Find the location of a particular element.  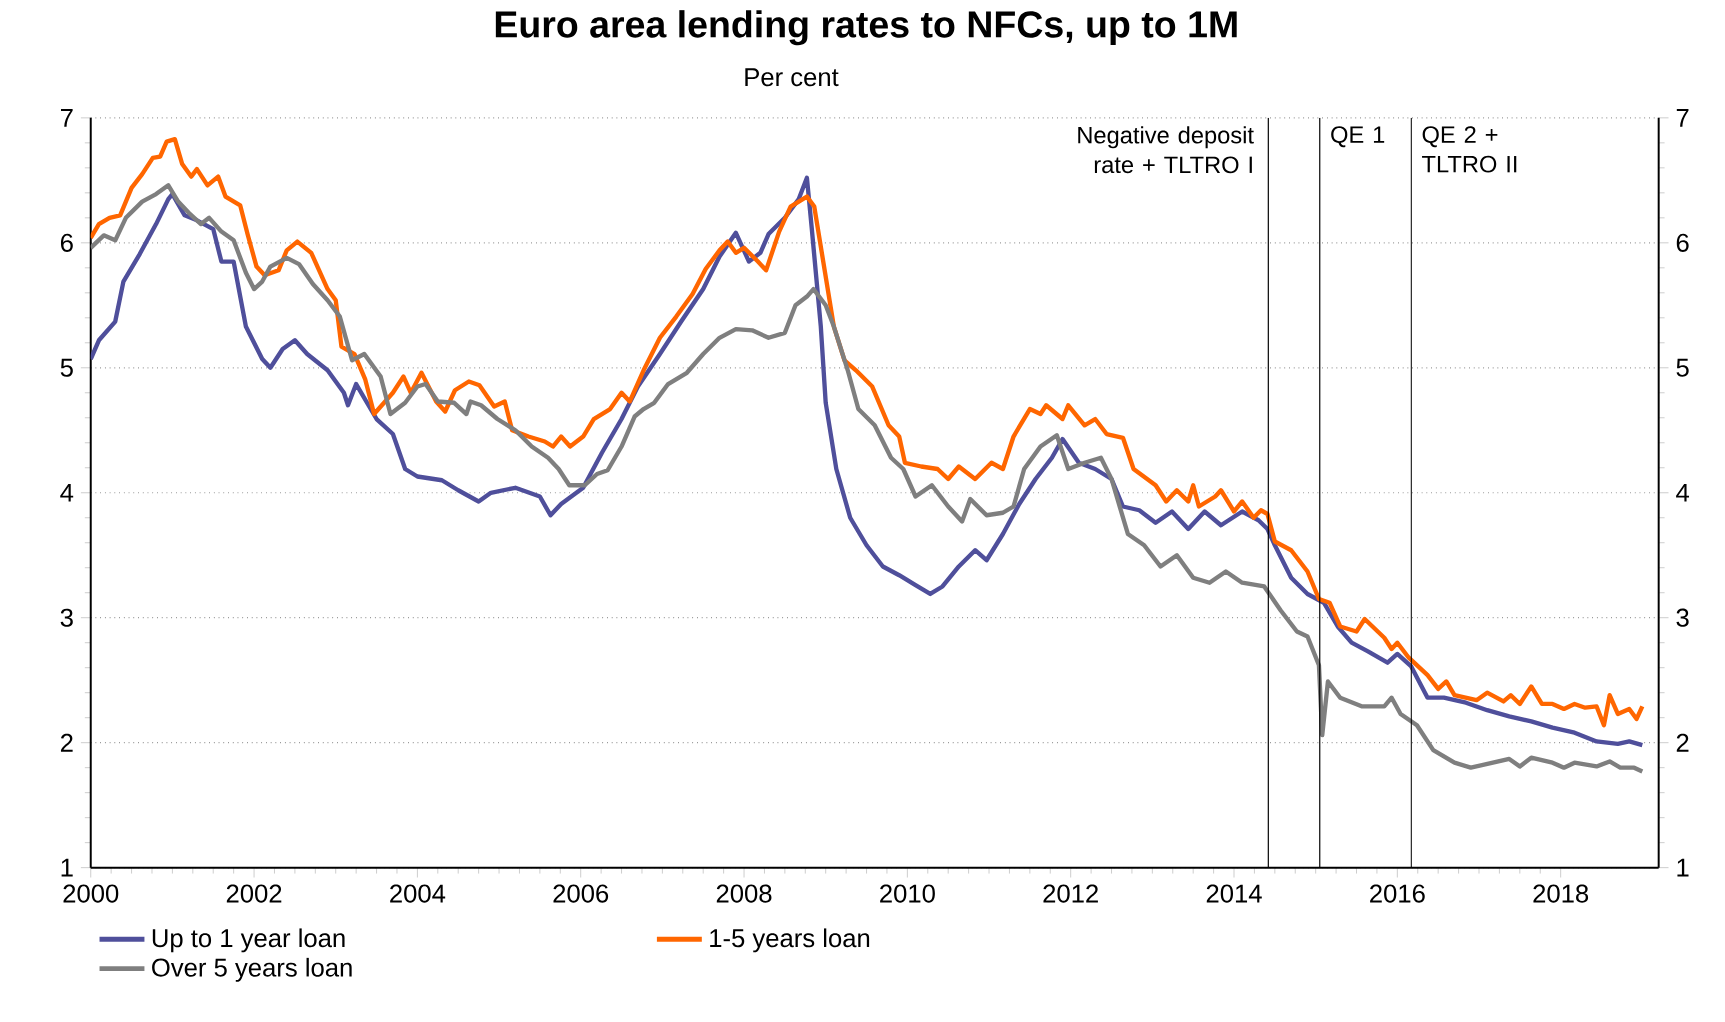

y-tick-label: 3 is located at coordinates (66, 617).